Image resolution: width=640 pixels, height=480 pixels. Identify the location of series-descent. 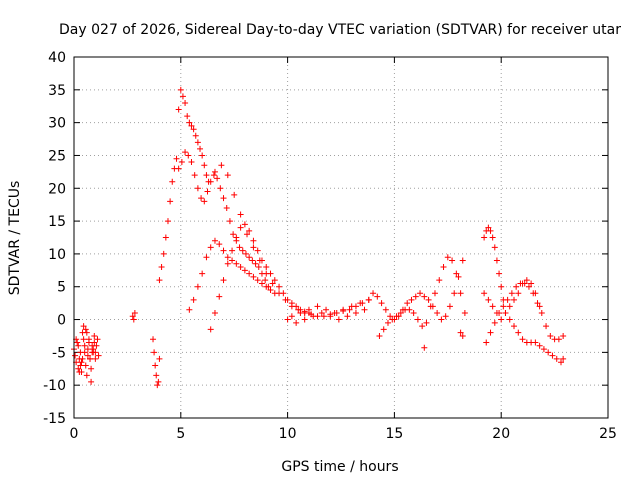
(288, 241).